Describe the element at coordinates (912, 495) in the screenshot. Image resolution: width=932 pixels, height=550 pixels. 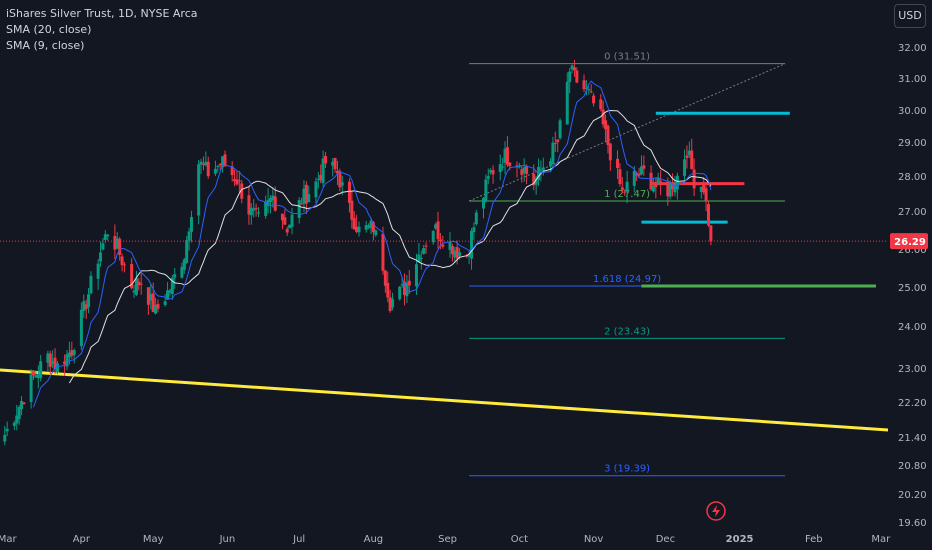
I see `y-tick-label: 20.20` at that location.